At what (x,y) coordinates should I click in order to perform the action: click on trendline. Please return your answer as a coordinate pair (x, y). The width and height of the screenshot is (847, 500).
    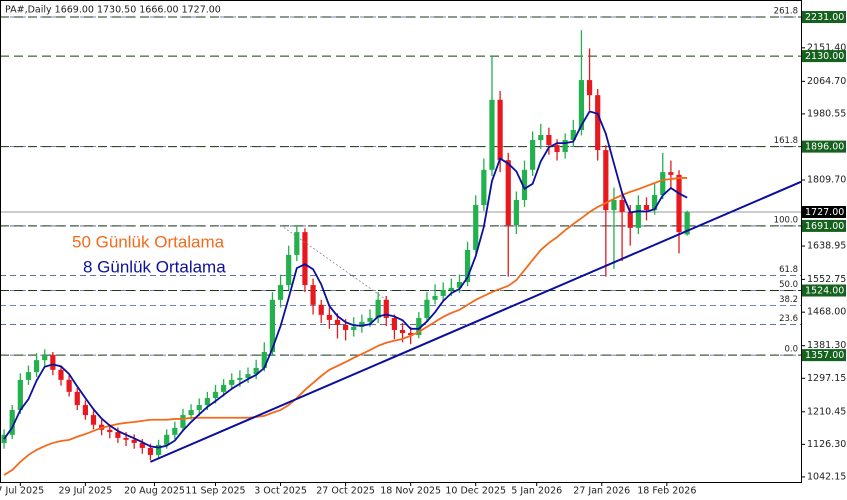
    Looking at the image, I should click on (333, 262).